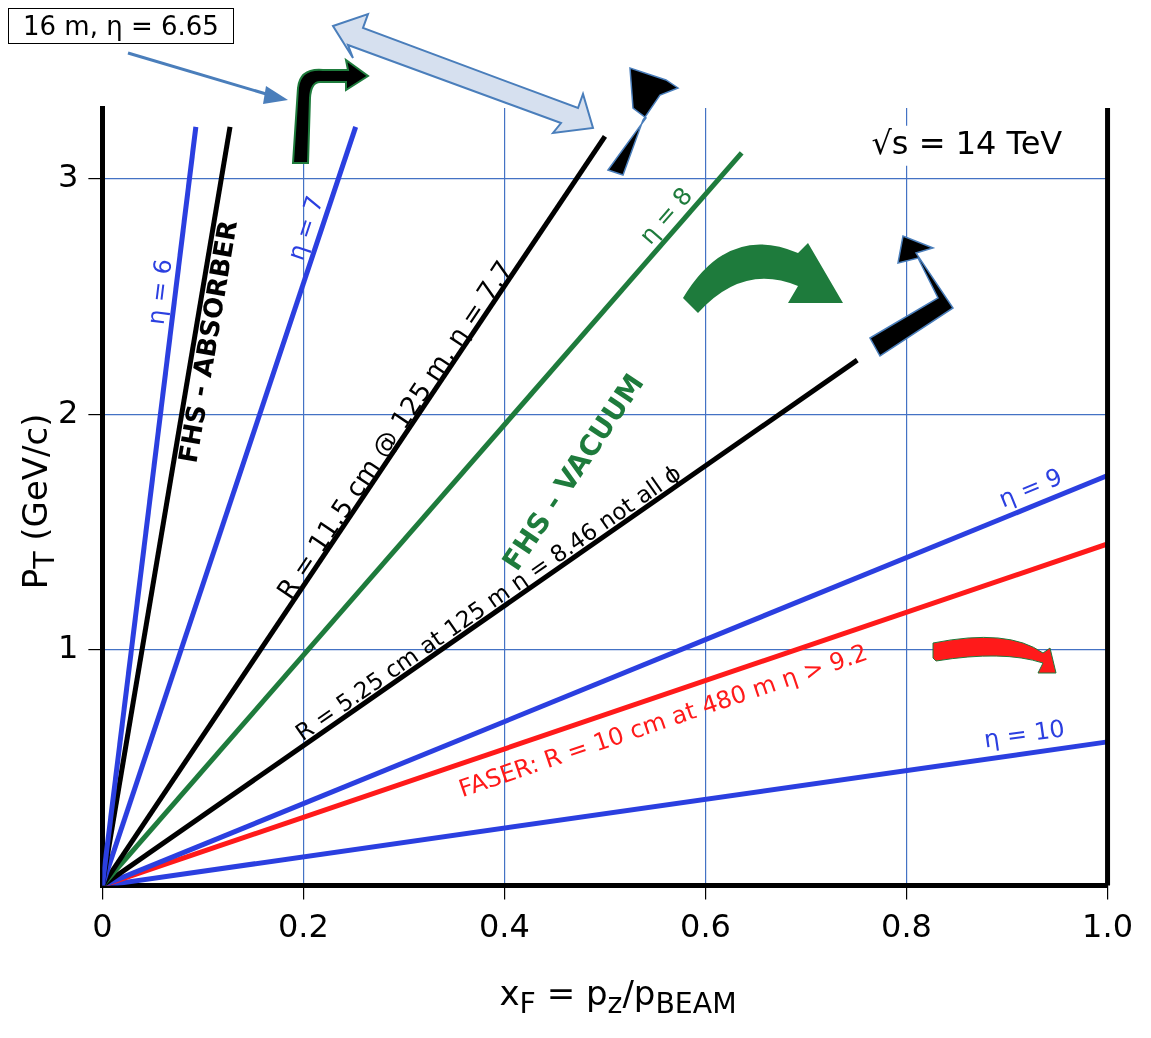  Describe the element at coordinates (102, 926) in the screenshot. I see `x-tick-label: 0` at that location.